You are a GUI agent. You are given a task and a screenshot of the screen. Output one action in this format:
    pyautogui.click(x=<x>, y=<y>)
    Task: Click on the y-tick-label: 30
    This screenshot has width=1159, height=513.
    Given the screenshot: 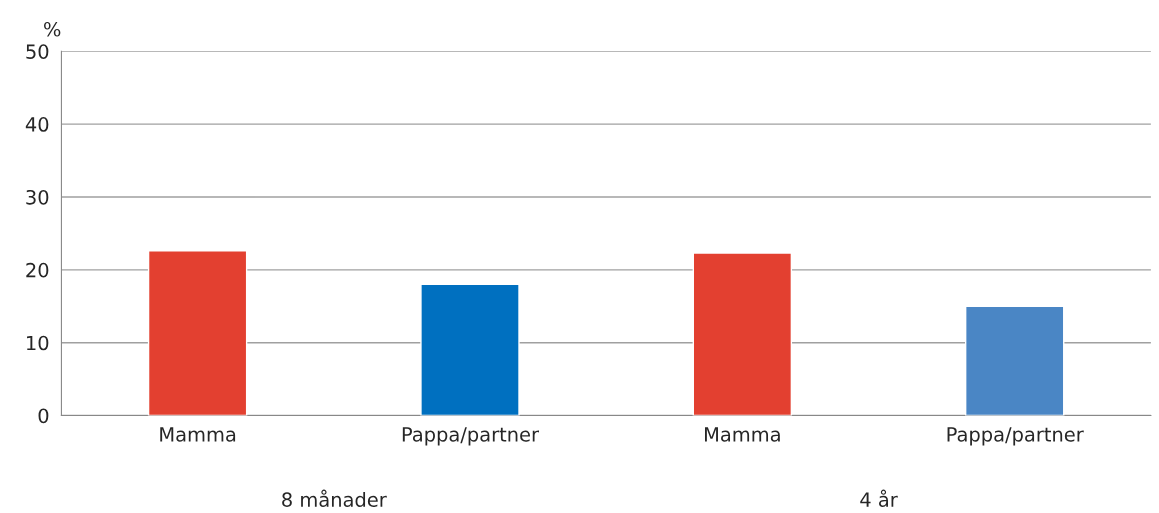 What is the action you would take?
    pyautogui.click(x=37, y=197)
    